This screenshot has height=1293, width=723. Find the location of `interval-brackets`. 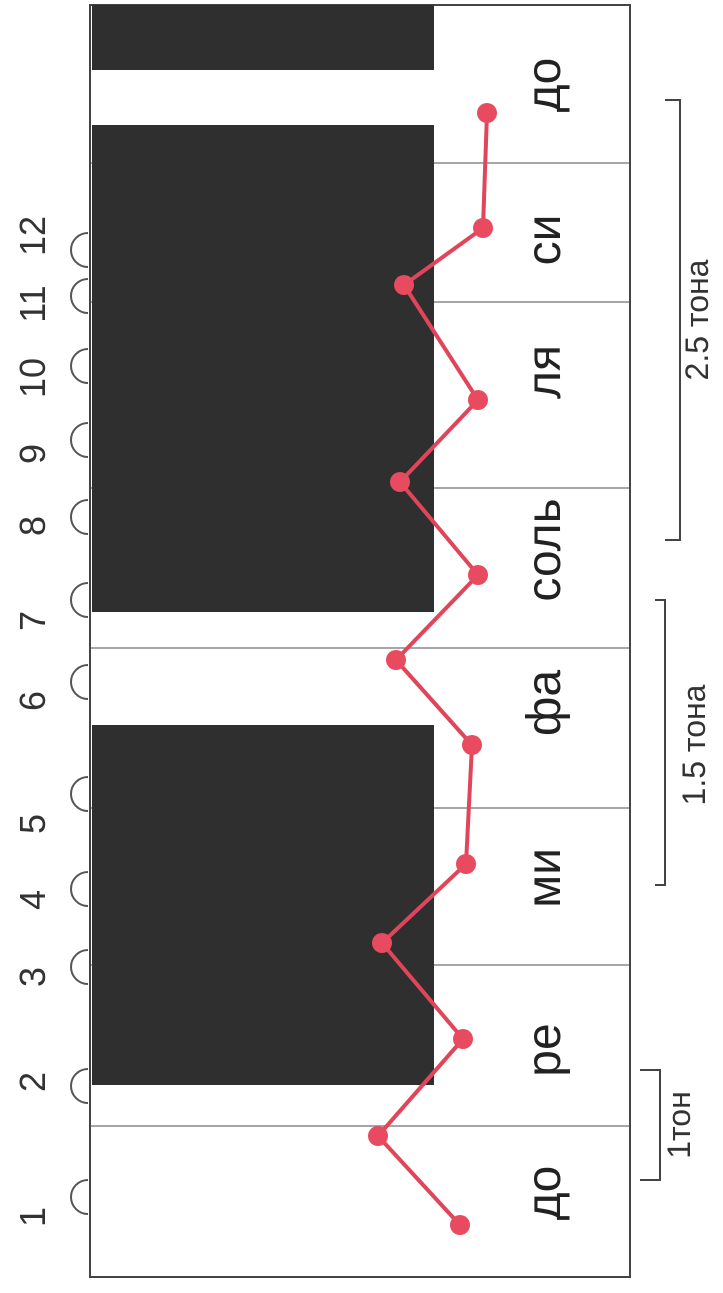

interval-brackets is located at coordinates (660, 640).